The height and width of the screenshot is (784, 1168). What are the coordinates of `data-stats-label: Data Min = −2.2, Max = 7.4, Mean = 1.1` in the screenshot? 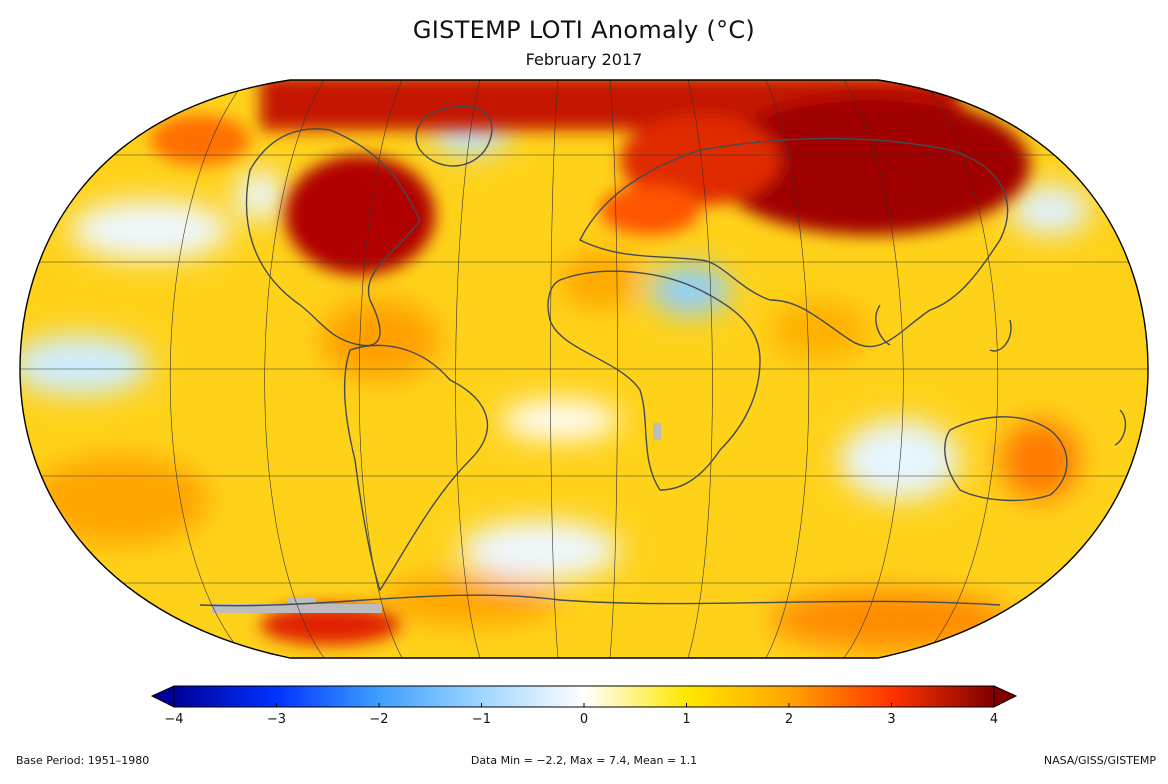 It's located at (584, 760).